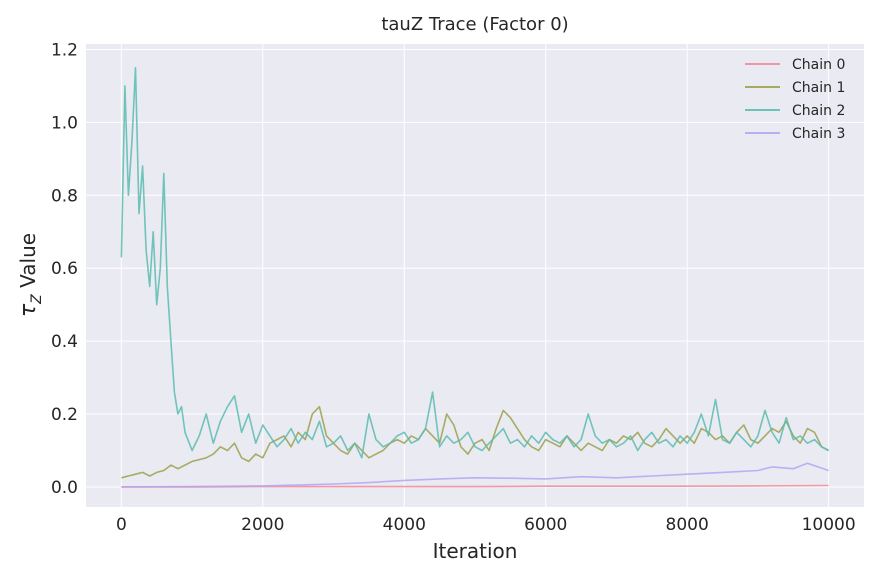 The width and height of the screenshot is (880, 579). I want to click on x-tick-label: 4000, so click(404, 525).